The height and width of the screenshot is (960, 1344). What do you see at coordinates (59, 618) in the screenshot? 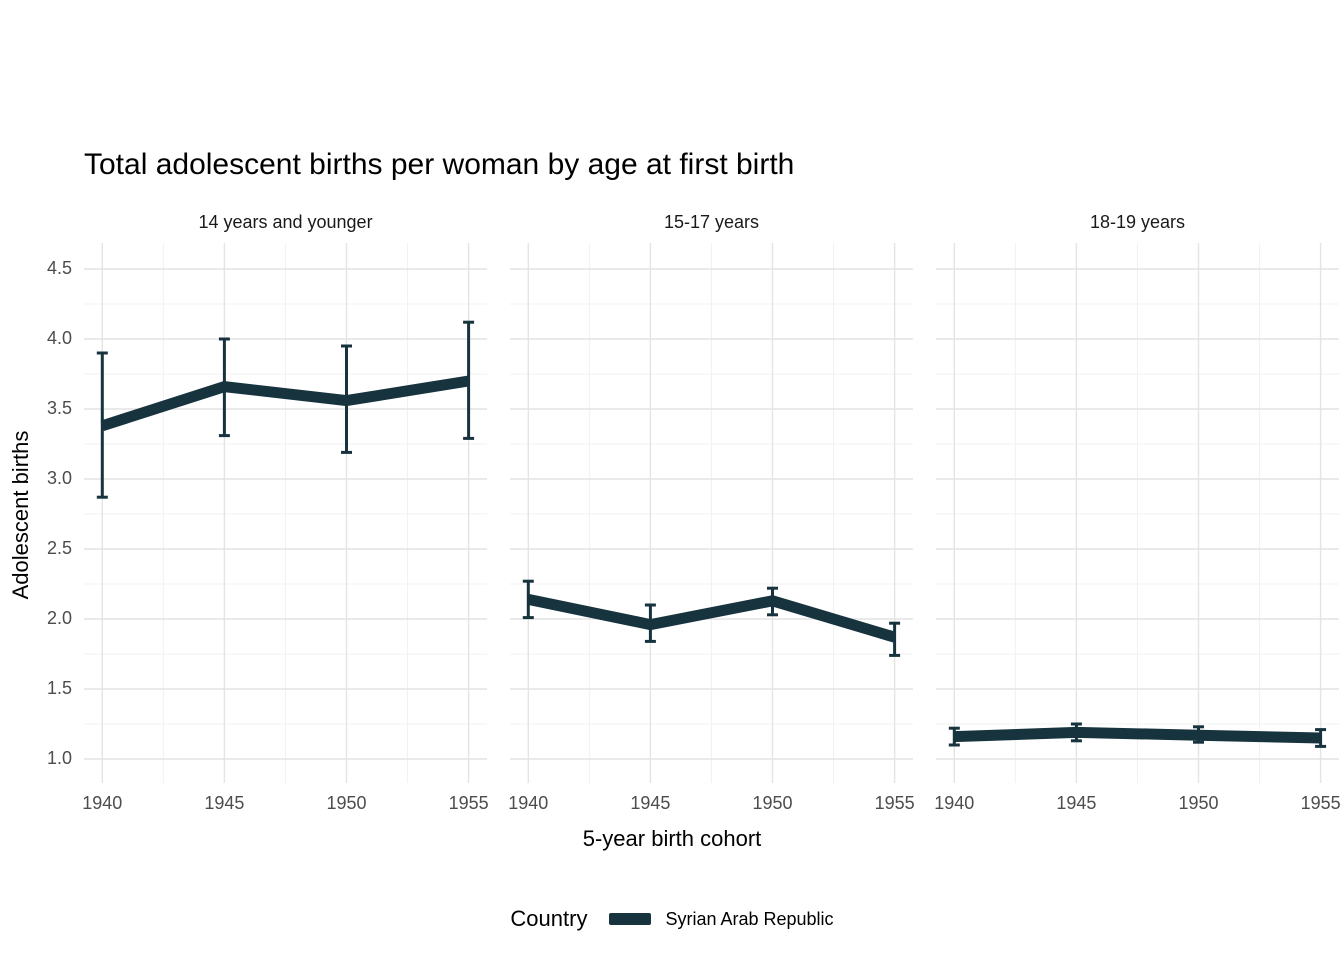
I see `y-tick-label: 2.0` at bounding box center [59, 618].